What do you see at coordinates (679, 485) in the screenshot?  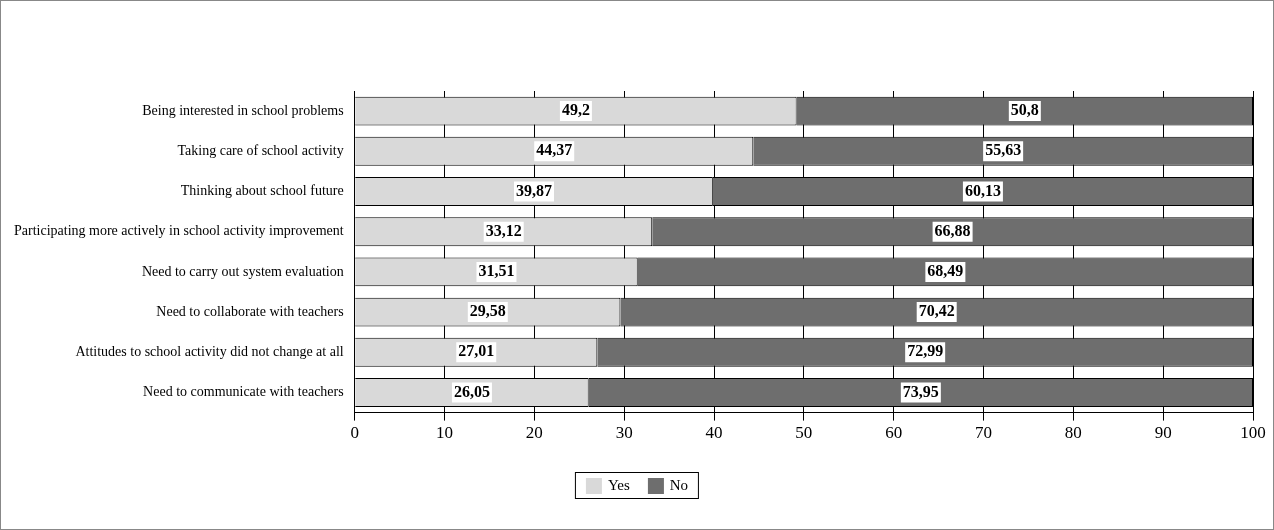 I see `legend-label: No` at bounding box center [679, 485].